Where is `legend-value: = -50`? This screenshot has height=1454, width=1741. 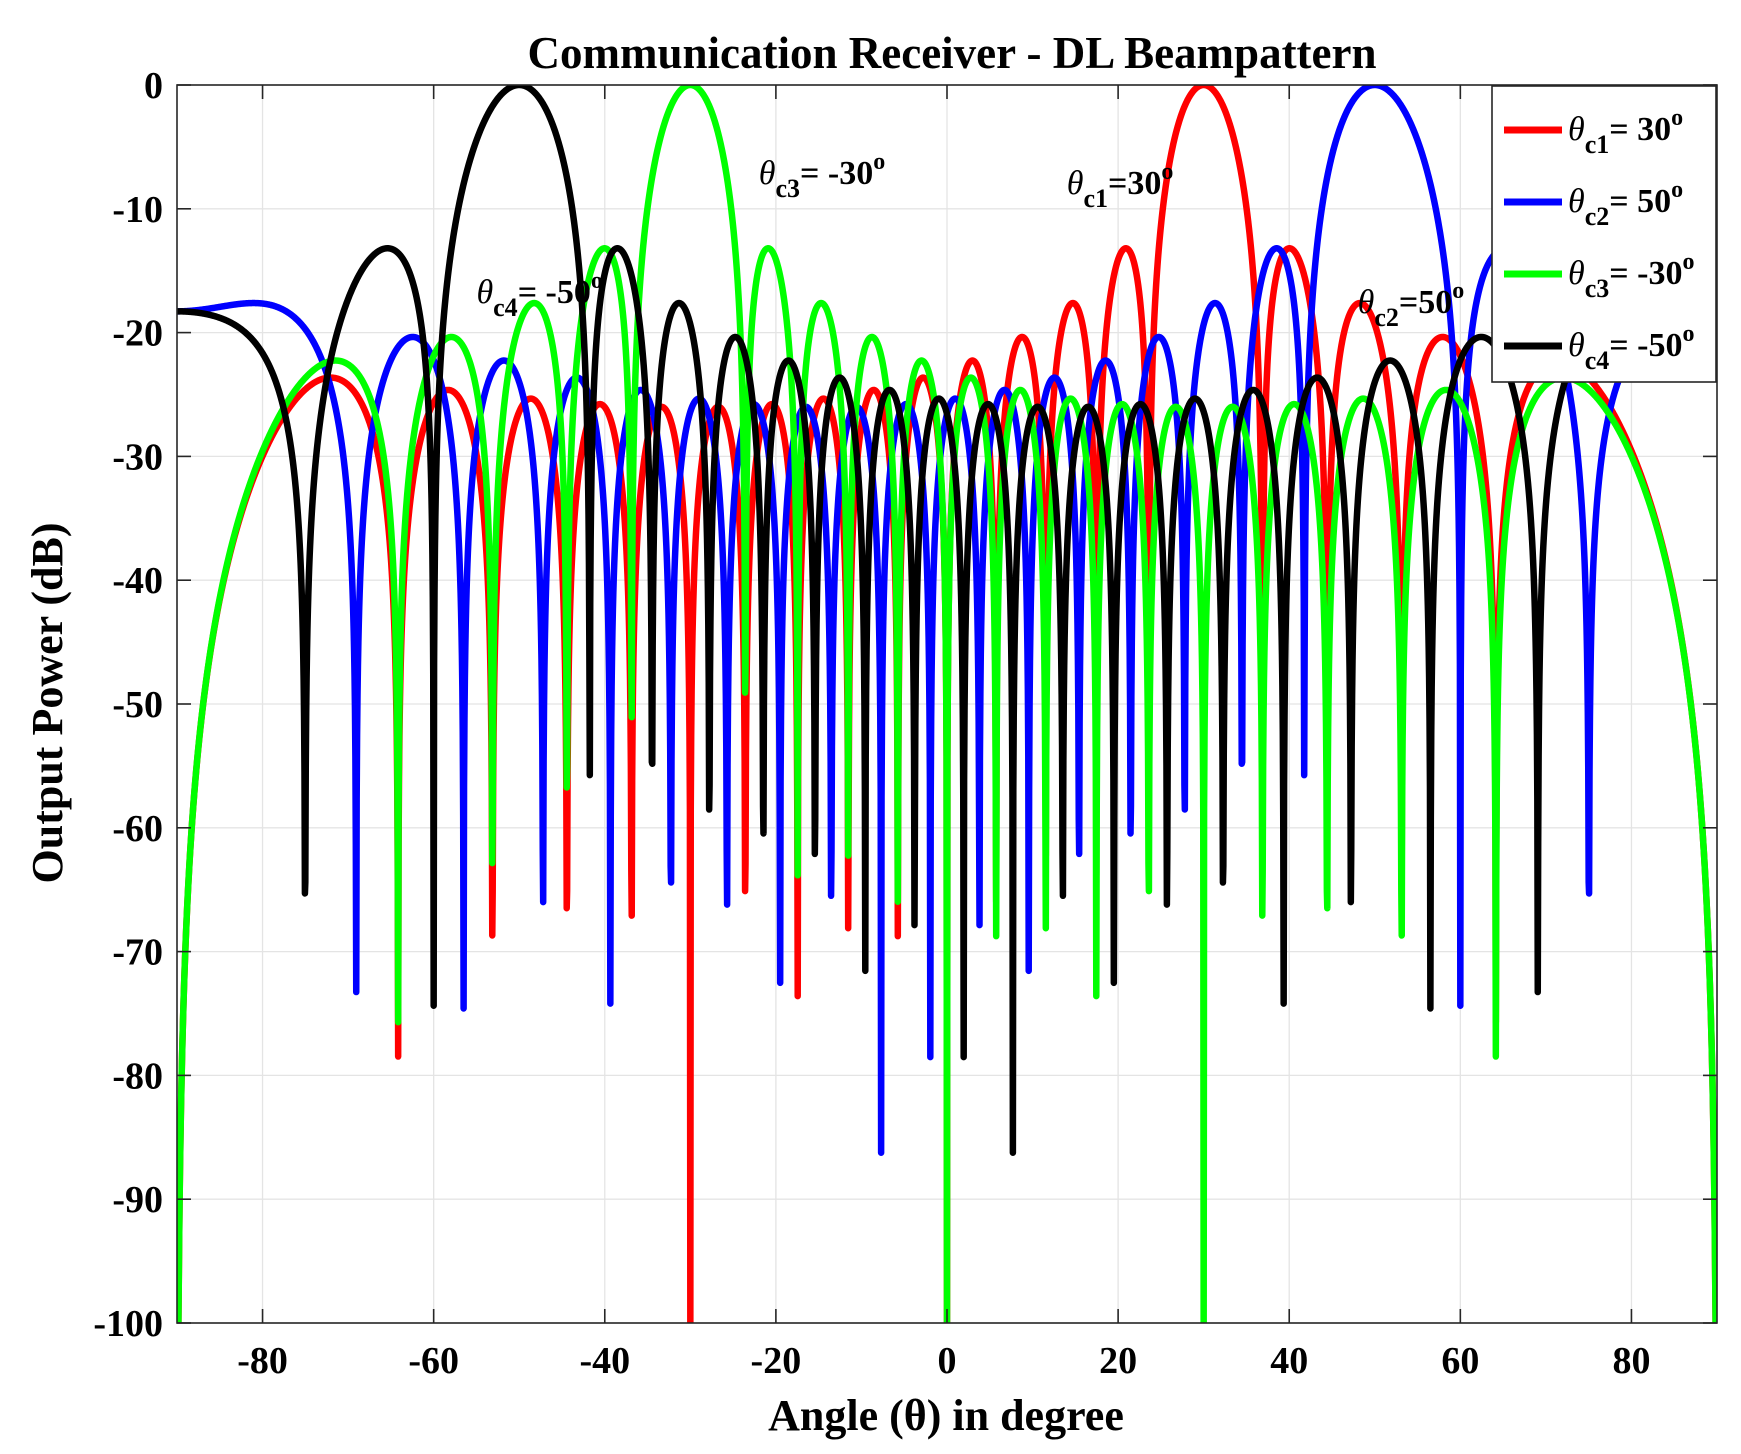 legend-value: = -50 is located at coordinates (1645, 345).